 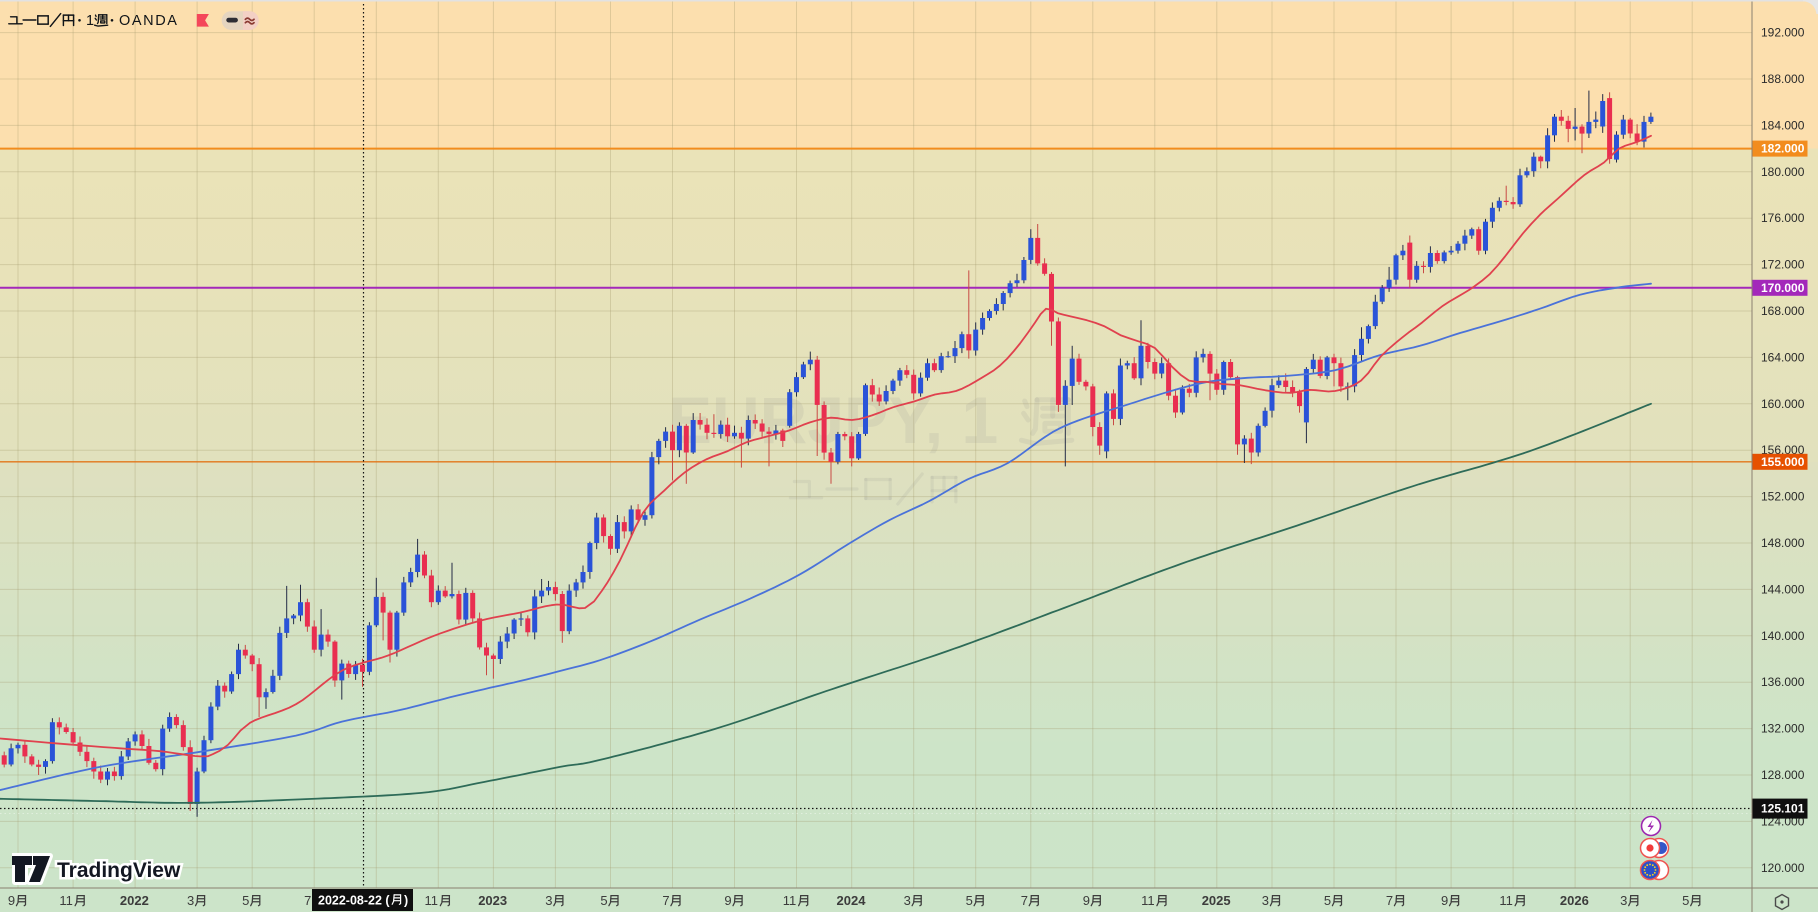 I want to click on svg-text: EURJPY, 1, so click(x=833, y=420).